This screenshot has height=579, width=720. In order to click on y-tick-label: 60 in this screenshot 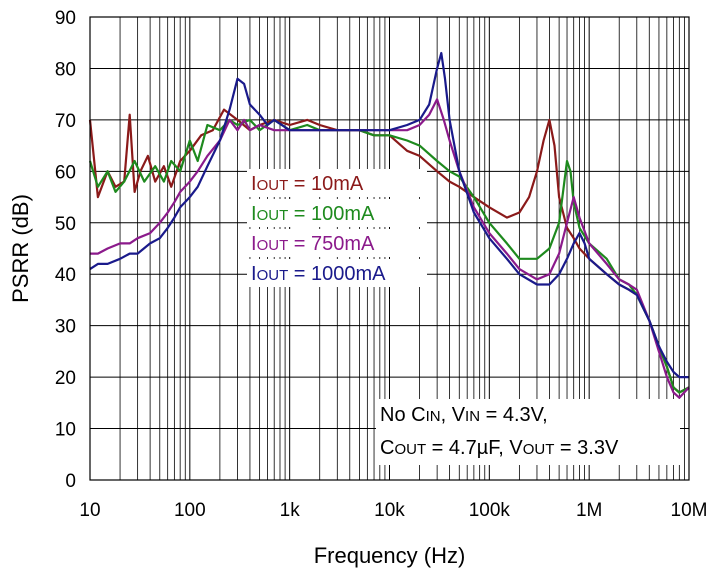, I will do `click(65, 172)`.